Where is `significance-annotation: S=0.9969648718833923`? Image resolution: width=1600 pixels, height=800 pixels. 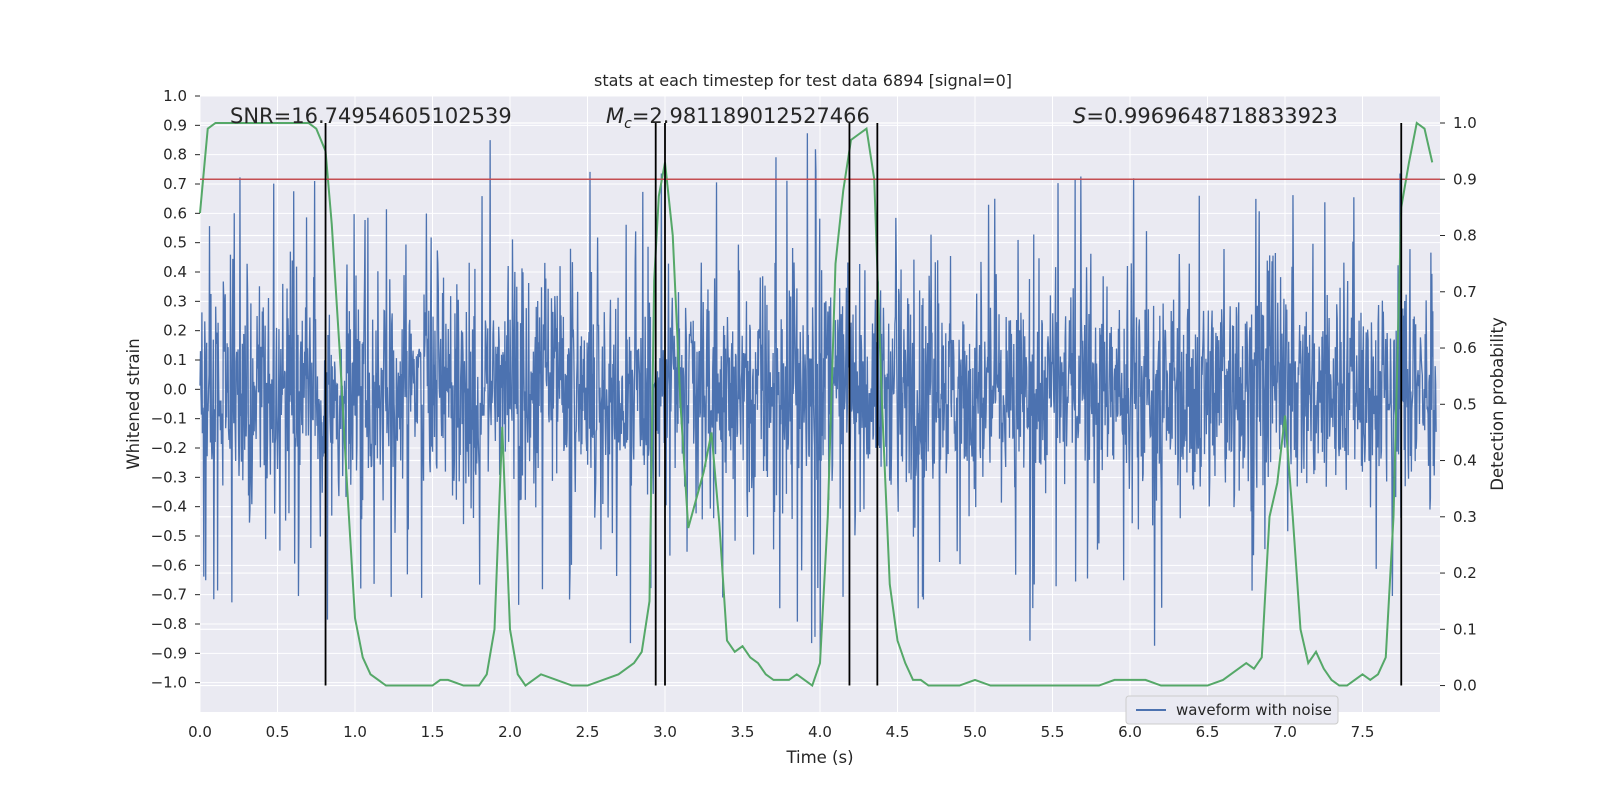
significance-annotation: S=0.9969648718833923 is located at coordinates (1205, 116).